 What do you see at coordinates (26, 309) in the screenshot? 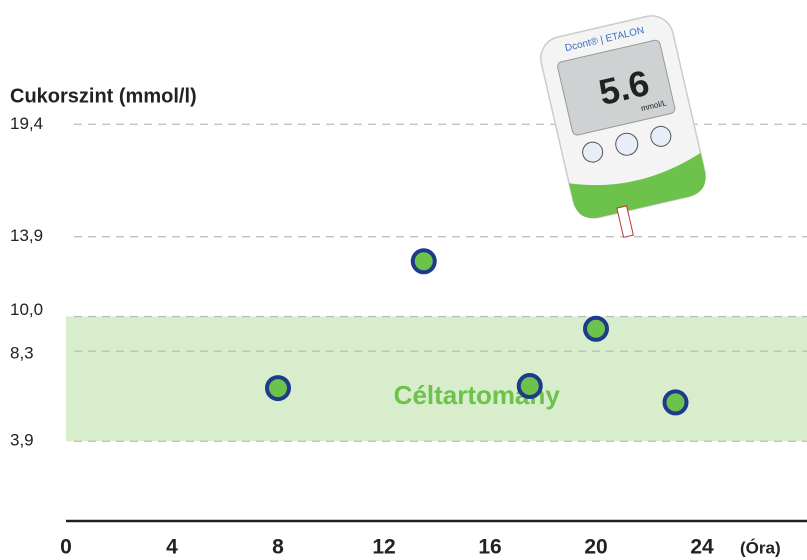
I see `y-tick-label: 10,0` at bounding box center [26, 309].